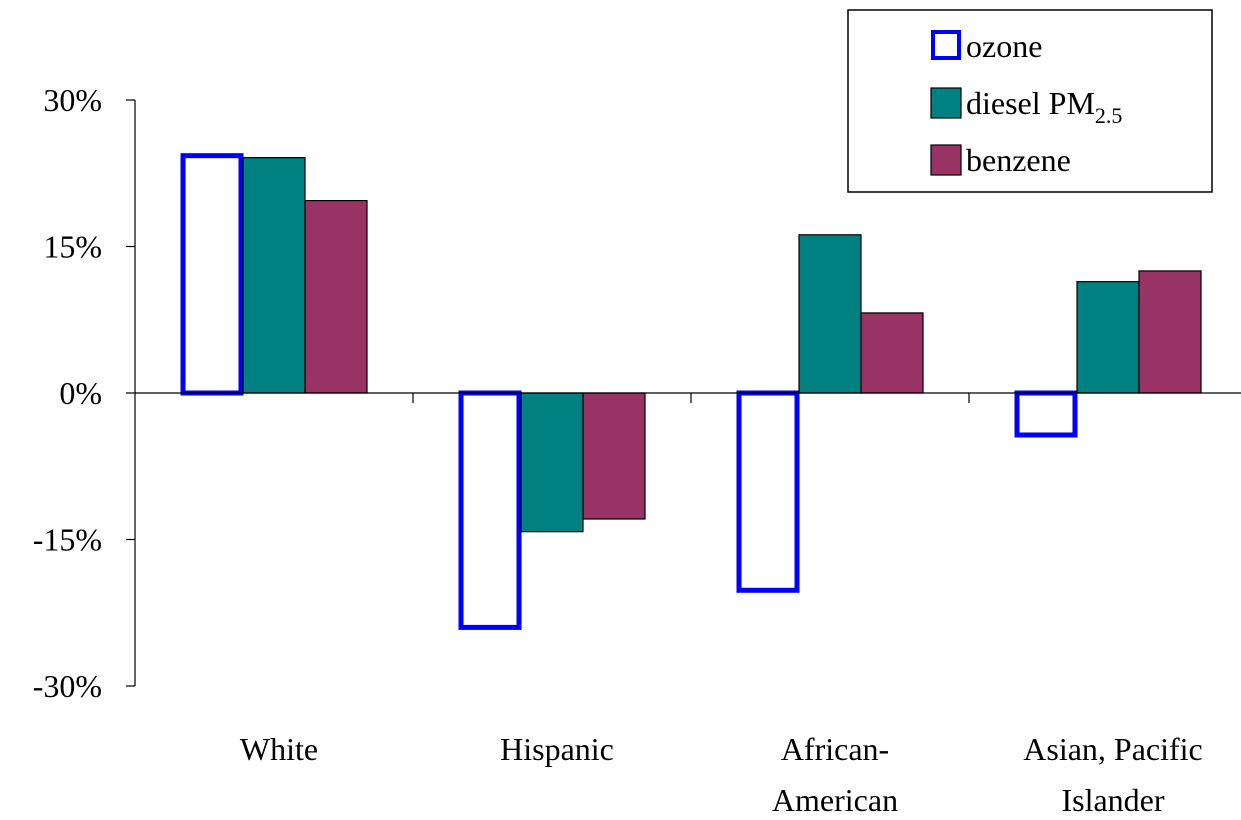  I want to click on legend: ozone diesel PM2.5 benzene, so click(1030, 101).